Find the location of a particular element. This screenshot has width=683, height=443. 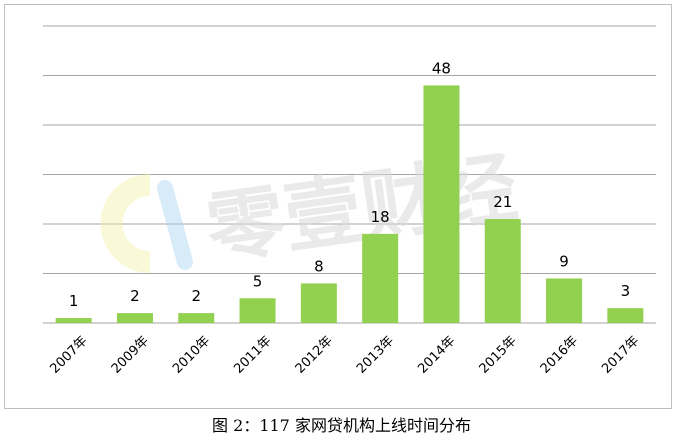

bar-2013年 is located at coordinates (380, 278).